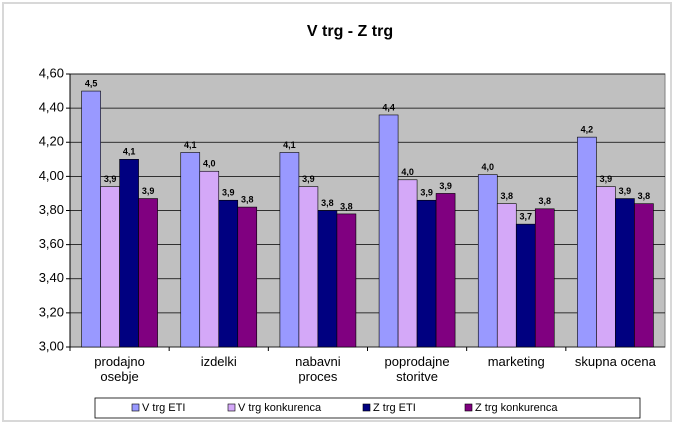 The image size is (676, 425). I want to click on x-tick-label: skupna ocena, so click(615, 361).